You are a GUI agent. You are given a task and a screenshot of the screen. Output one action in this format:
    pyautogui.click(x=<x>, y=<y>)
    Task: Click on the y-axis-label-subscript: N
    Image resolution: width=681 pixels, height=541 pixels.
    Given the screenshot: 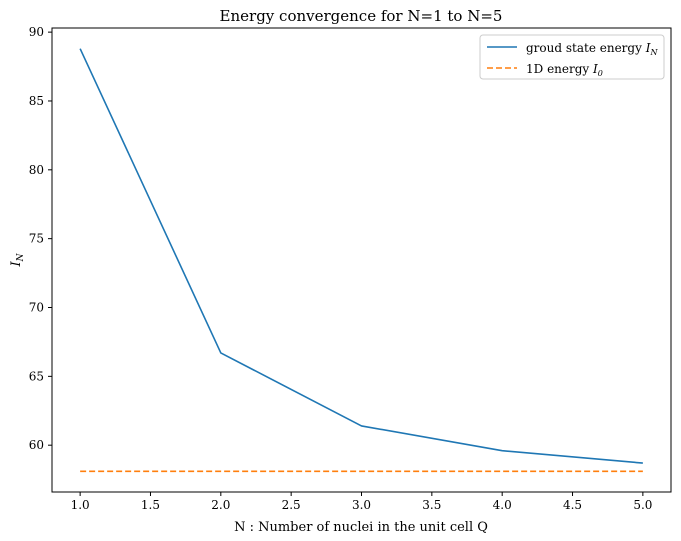 What is the action you would take?
    pyautogui.click(x=21, y=257)
    